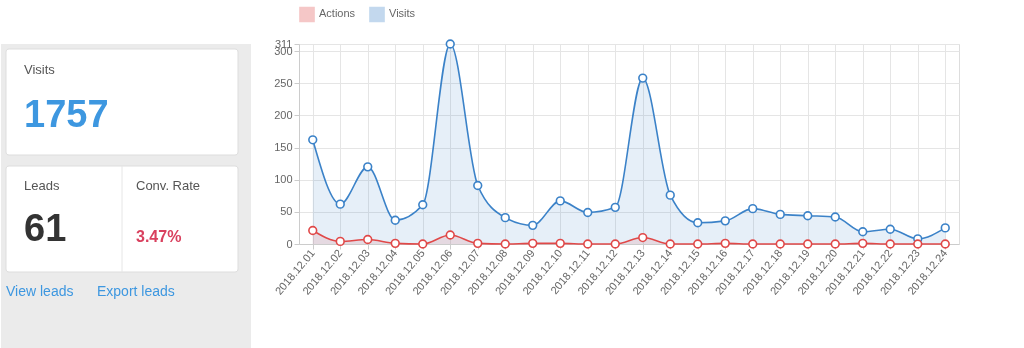 The height and width of the screenshot is (348, 1024). Describe the element at coordinates (66, 114) in the screenshot. I see `text: 1757` at that location.